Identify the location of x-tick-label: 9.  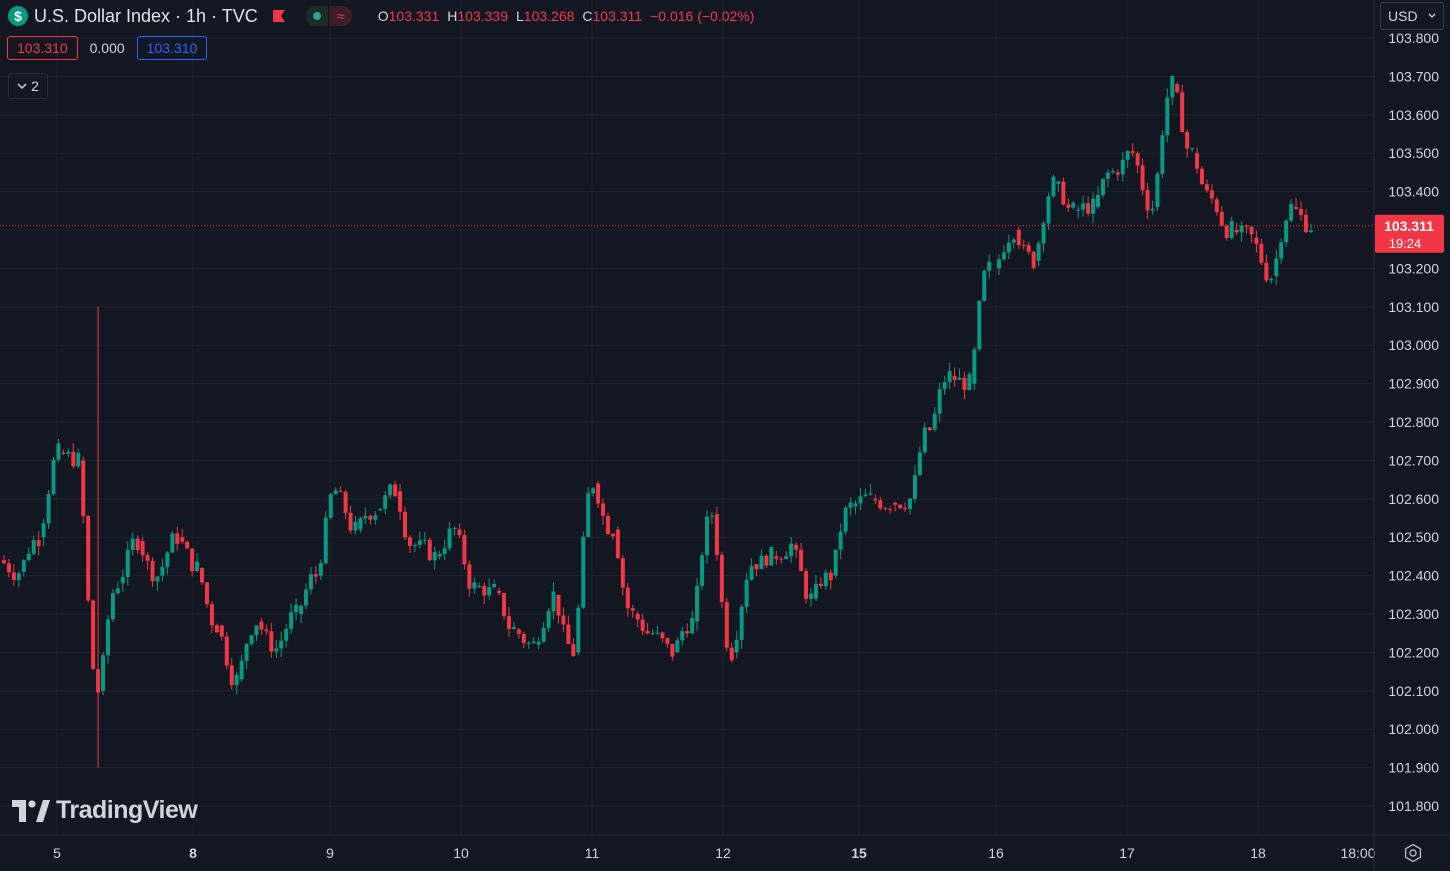
(330, 853).